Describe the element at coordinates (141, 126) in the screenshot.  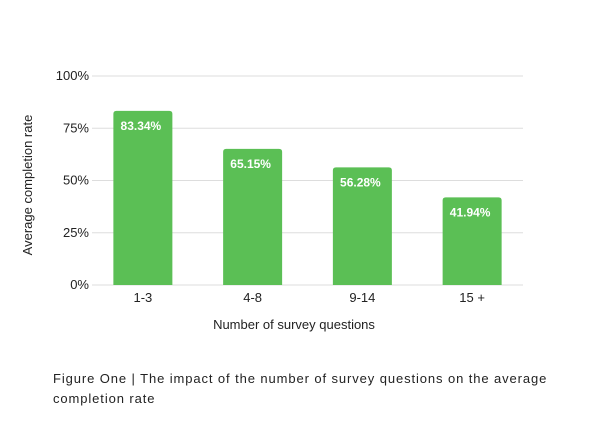
I see `bar-value-label: 83.34%` at that location.